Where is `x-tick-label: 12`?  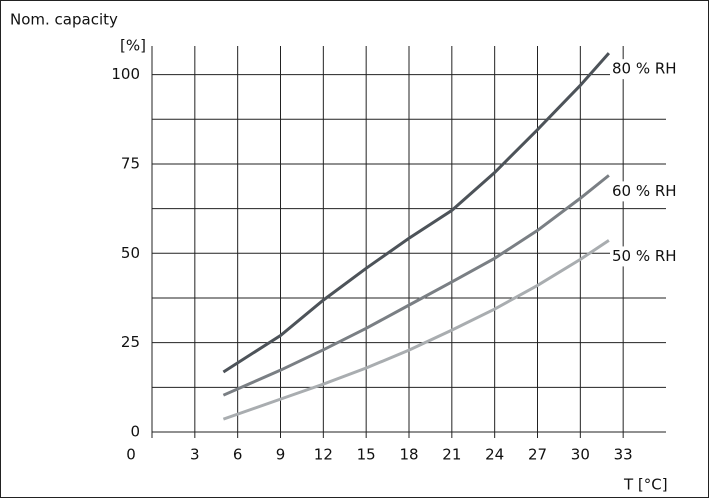 x-tick-label: 12 is located at coordinates (323, 455).